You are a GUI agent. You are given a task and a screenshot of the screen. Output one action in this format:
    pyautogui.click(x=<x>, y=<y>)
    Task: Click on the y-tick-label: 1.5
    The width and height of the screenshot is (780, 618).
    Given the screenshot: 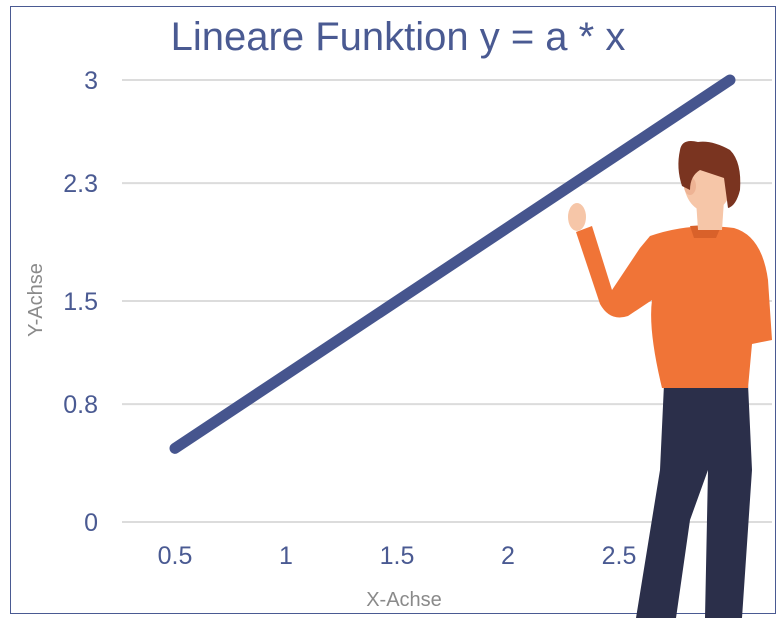 What is the action you would take?
    pyautogui.click(x=80, y=302)
    